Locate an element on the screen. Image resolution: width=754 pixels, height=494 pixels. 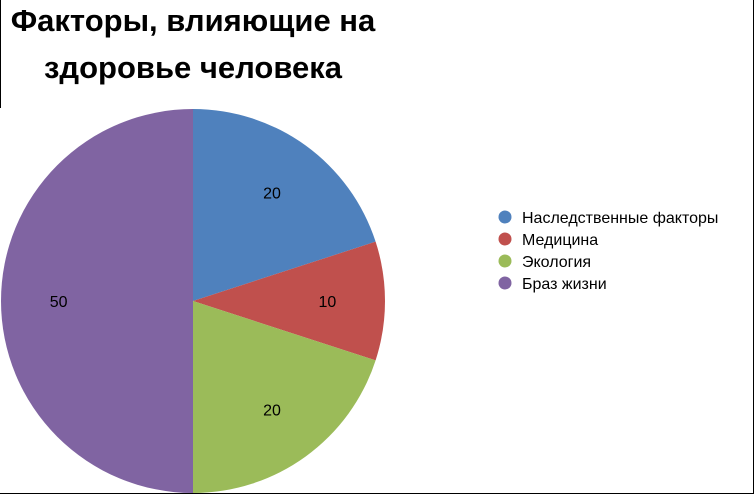
legend-label-3: Экология is located at coordinates (556, 262).